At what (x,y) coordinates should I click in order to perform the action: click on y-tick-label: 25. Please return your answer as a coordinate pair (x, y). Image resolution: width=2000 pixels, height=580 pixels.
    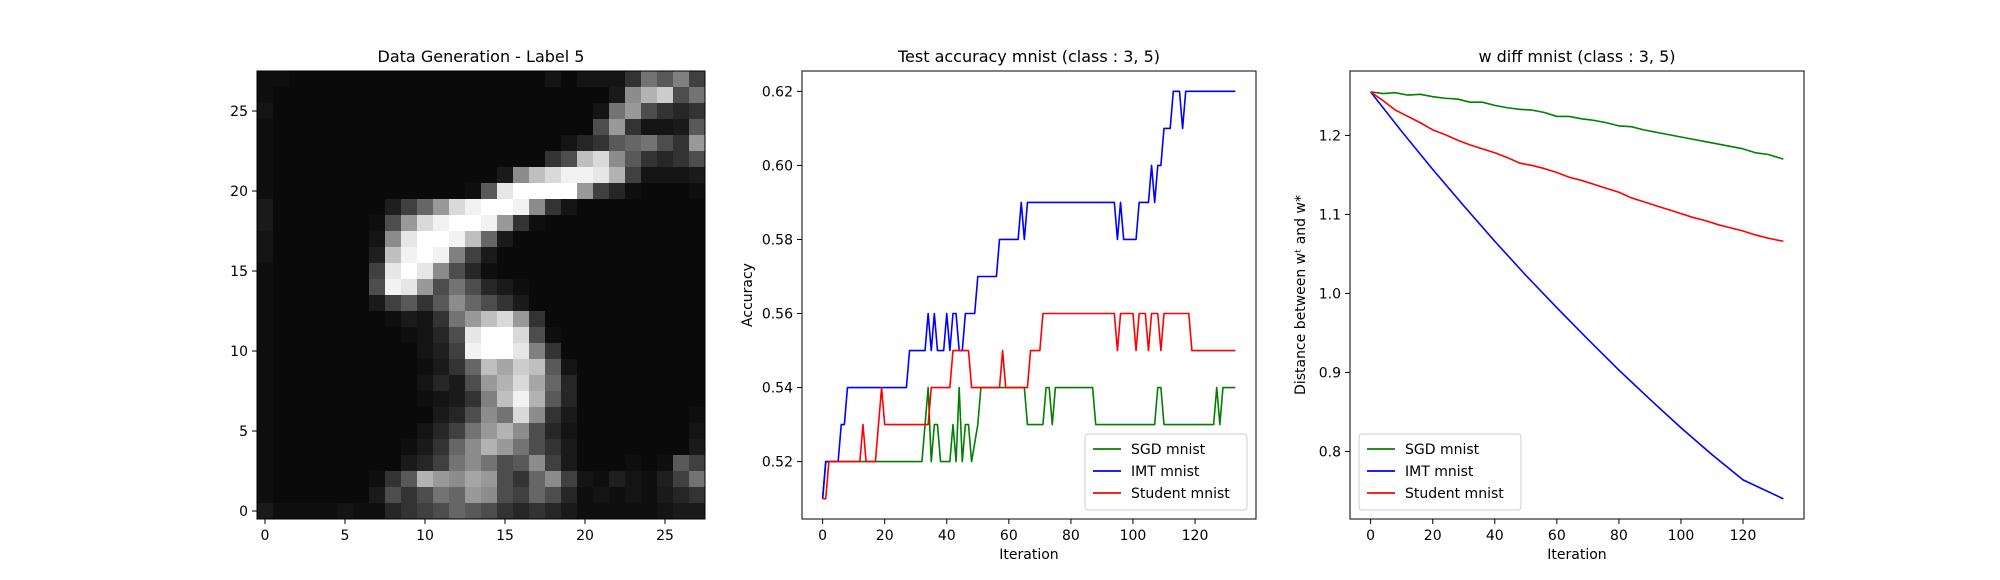
    Looking at the image, I should click on (239, 112).